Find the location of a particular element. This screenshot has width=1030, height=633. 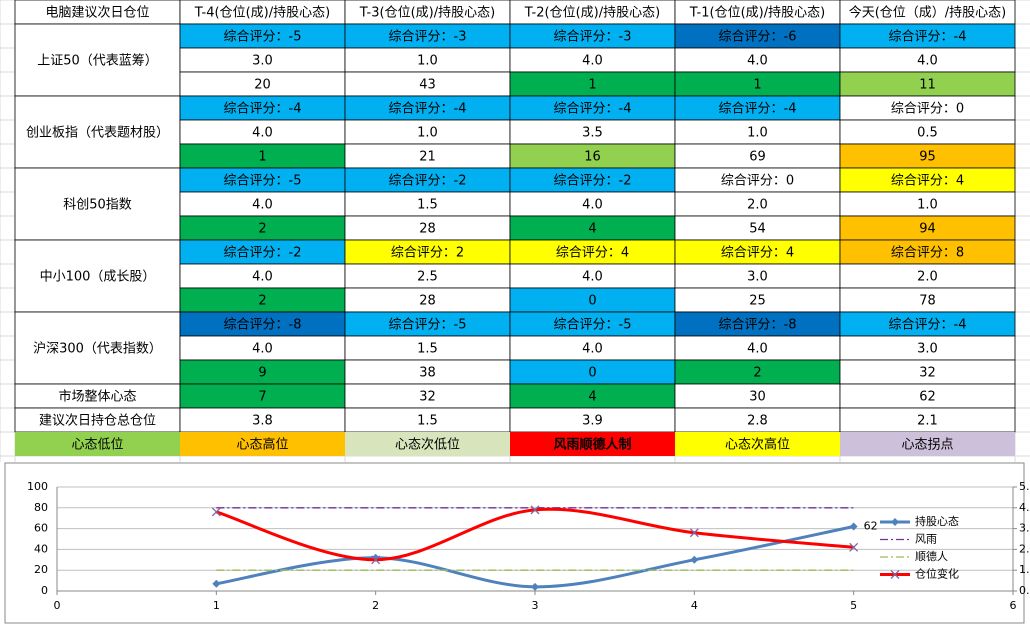

total-position: 1.5 is located at coordinates (427, 421).